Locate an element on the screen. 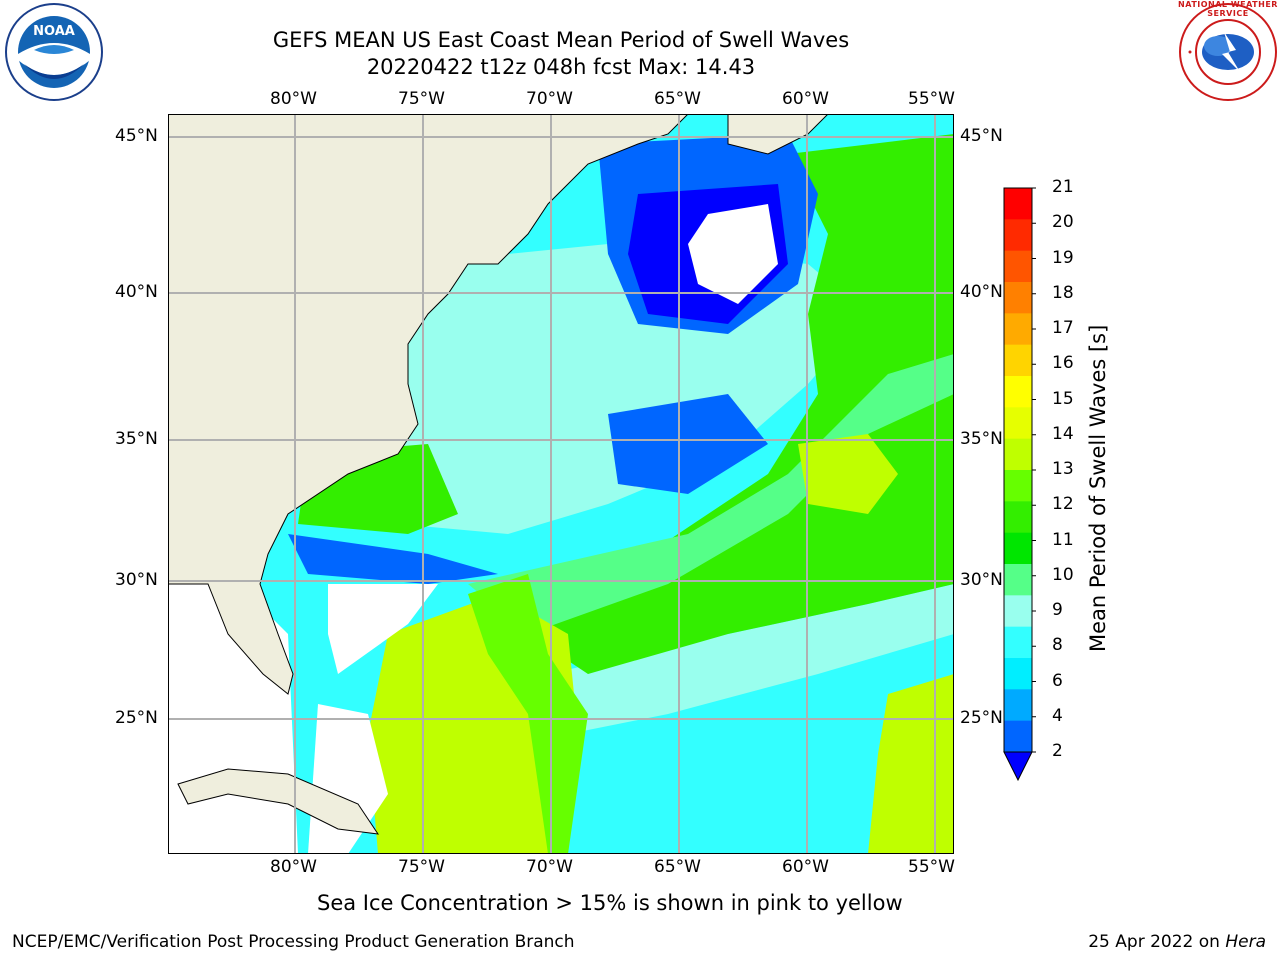 The image size is (1280, 960). colorbar-tick-label: 14 is located at coordinates (1063, 433).